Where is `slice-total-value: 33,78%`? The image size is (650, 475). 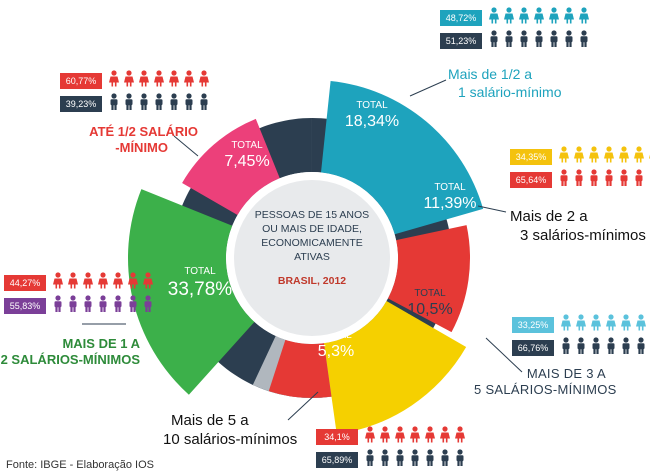 slice-total-value: 33,78% is located at coordinates (200, 289).